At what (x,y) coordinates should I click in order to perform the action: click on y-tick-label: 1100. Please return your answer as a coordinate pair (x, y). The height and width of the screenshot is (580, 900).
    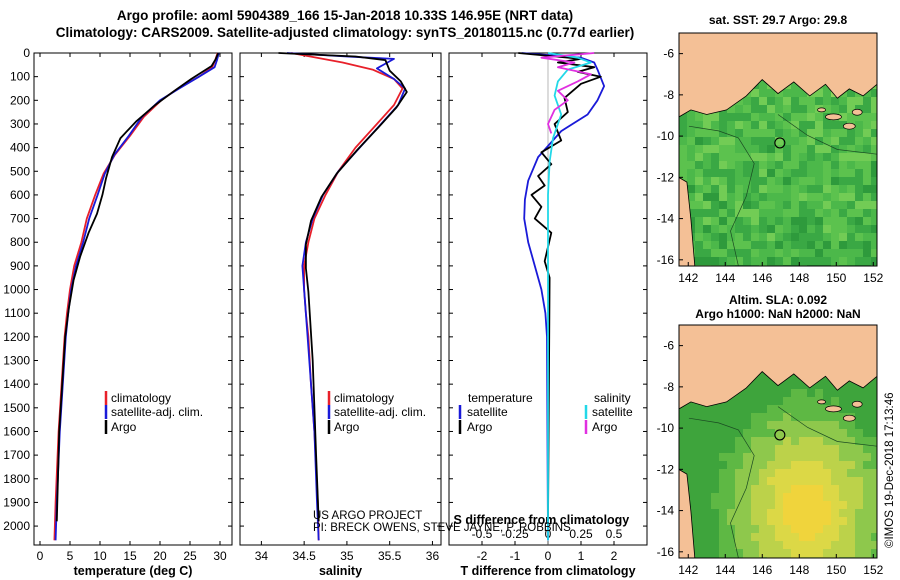
    Looking at the image, I should click on (17, 313).